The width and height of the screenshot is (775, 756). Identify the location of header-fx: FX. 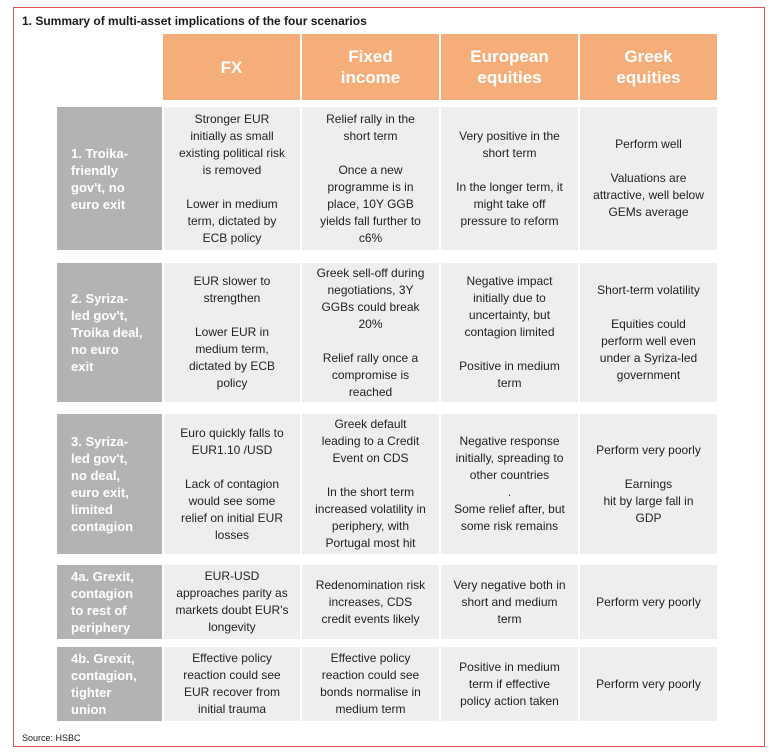
(231, 67).